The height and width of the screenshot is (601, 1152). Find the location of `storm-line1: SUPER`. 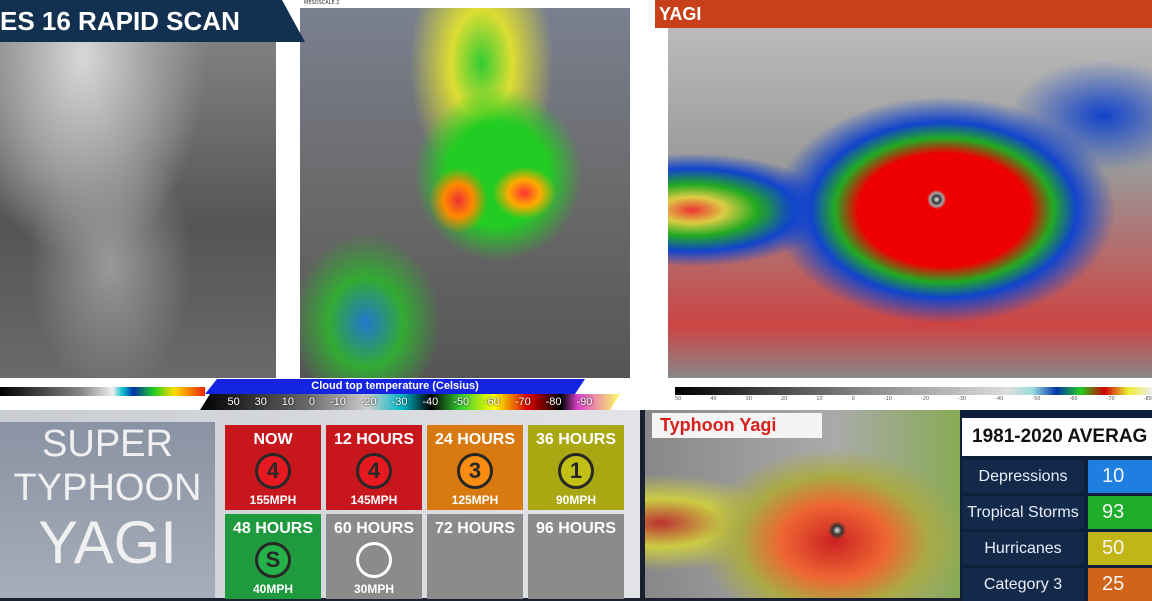

storm-line1: SUPER is located at coordinates (107, 444).